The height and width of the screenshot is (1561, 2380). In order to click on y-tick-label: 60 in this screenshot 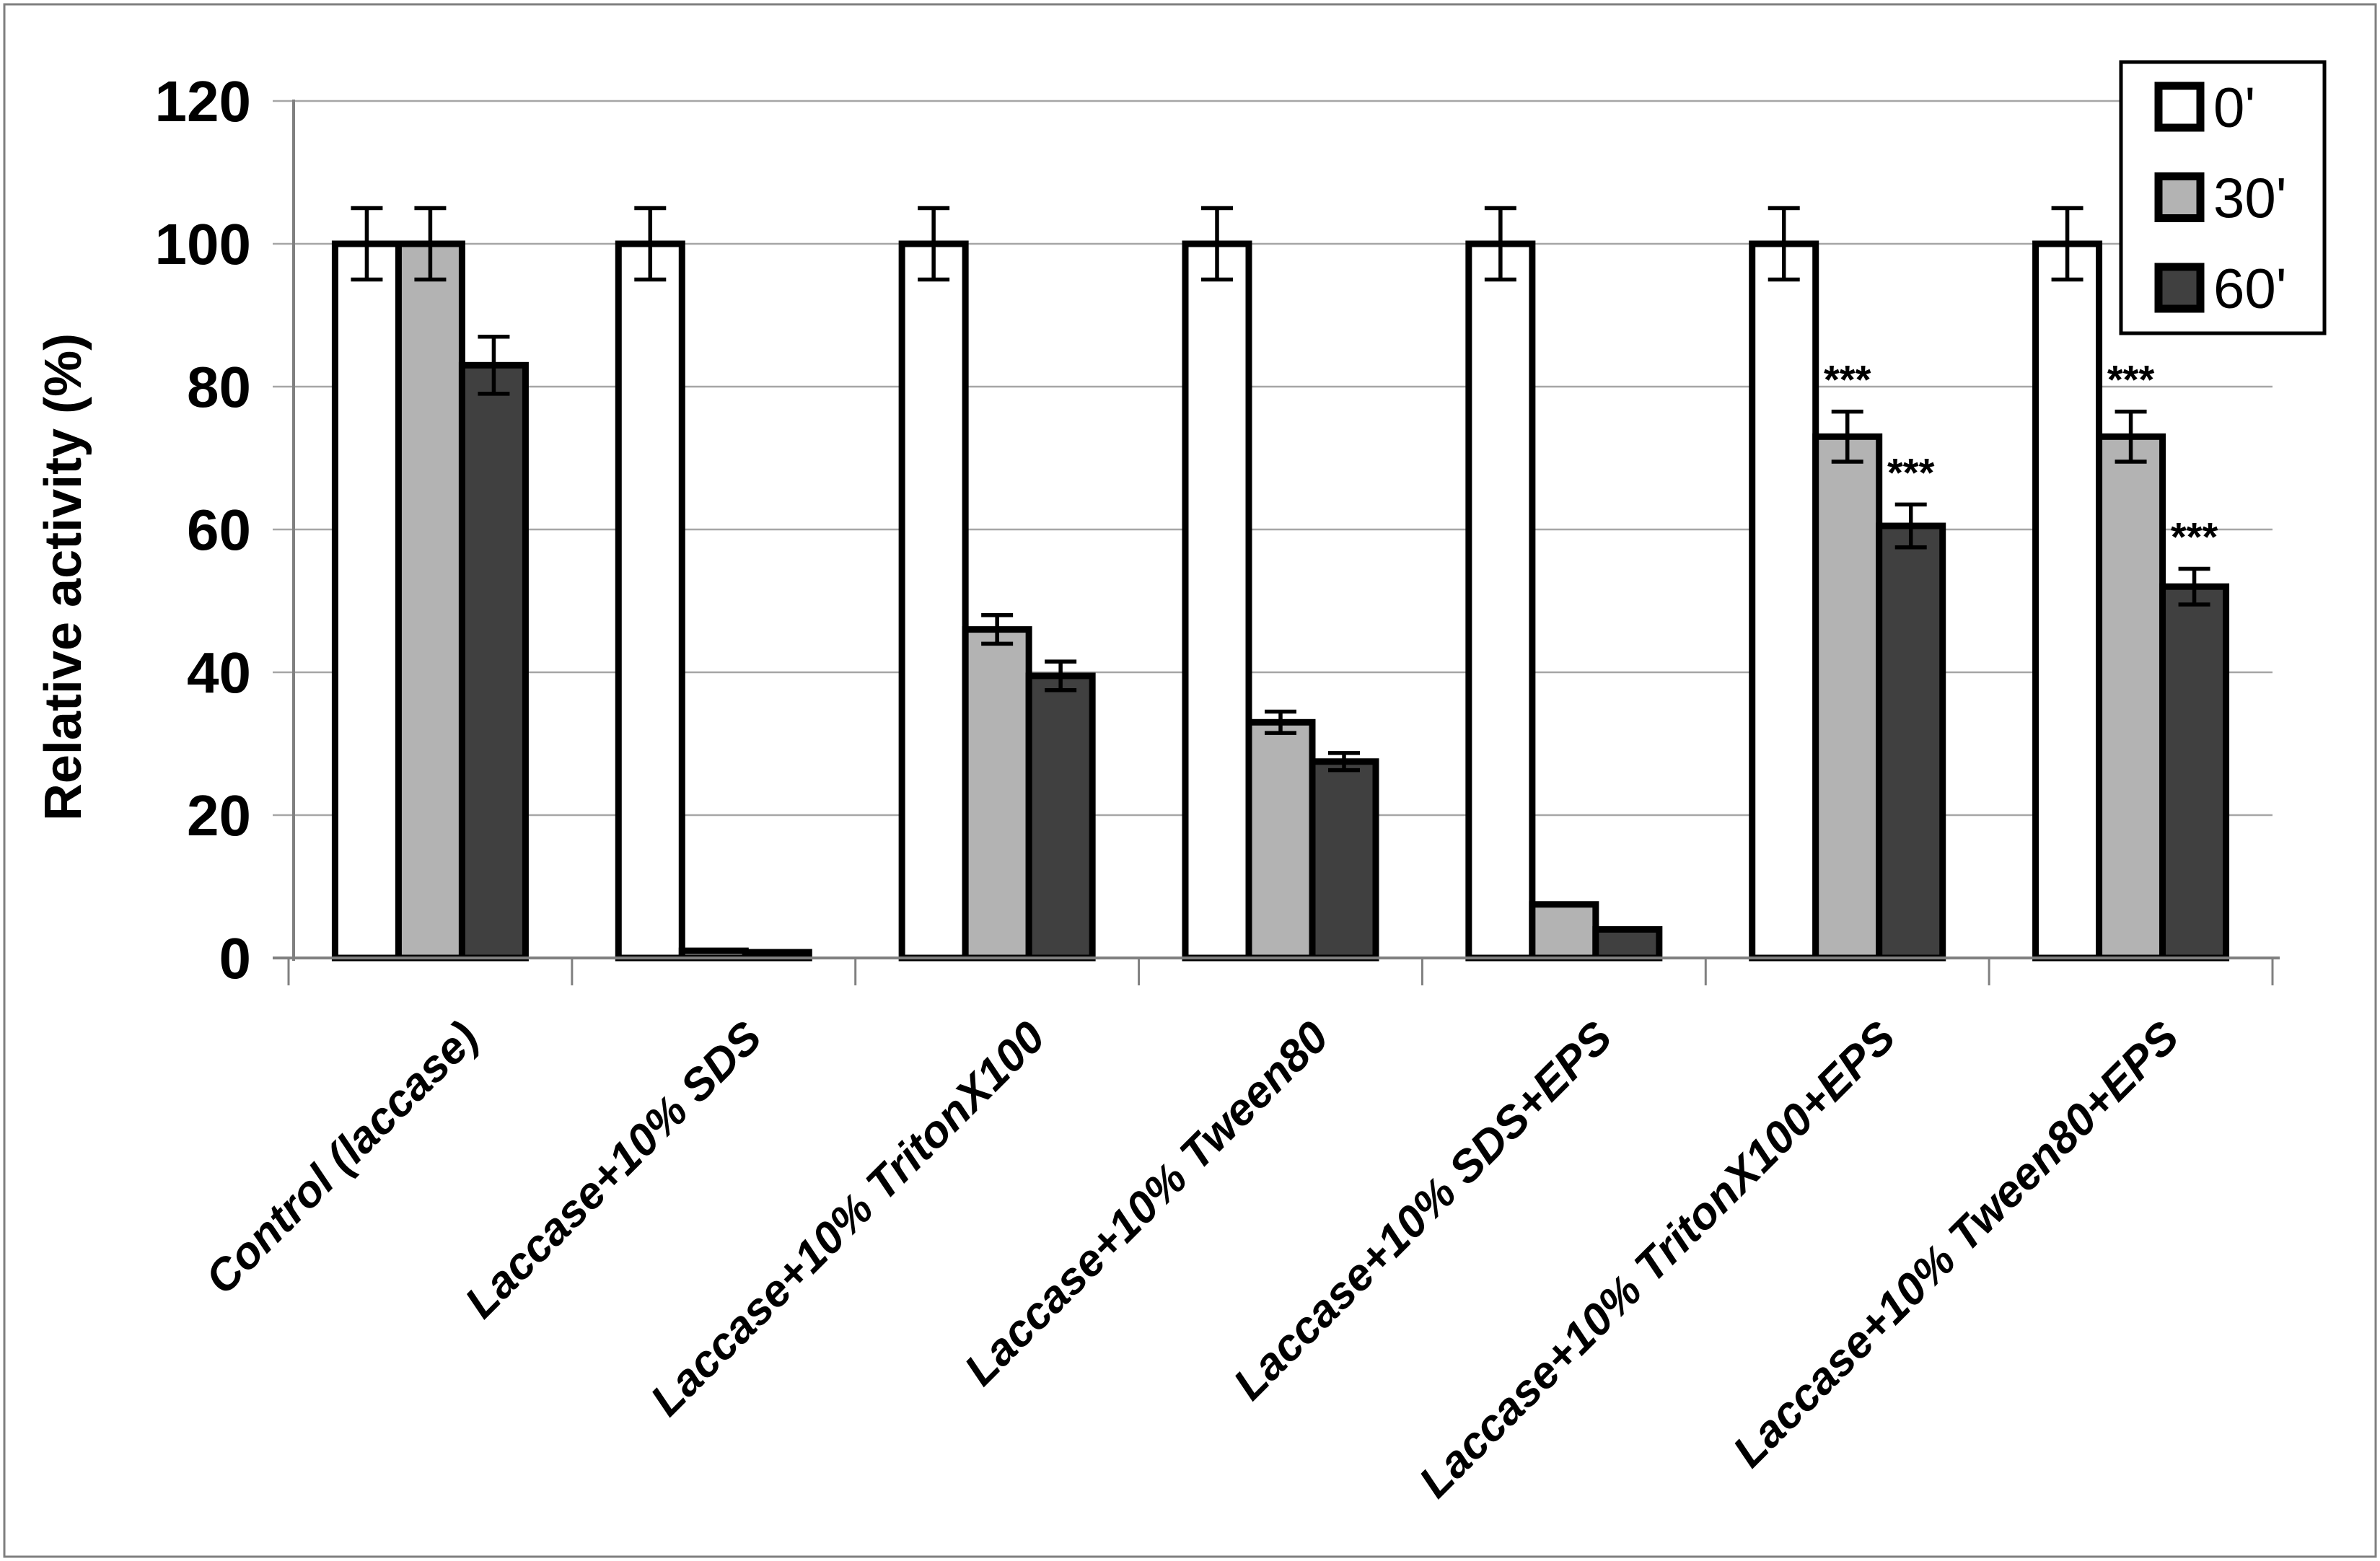, I will do `click(219, 530)`.